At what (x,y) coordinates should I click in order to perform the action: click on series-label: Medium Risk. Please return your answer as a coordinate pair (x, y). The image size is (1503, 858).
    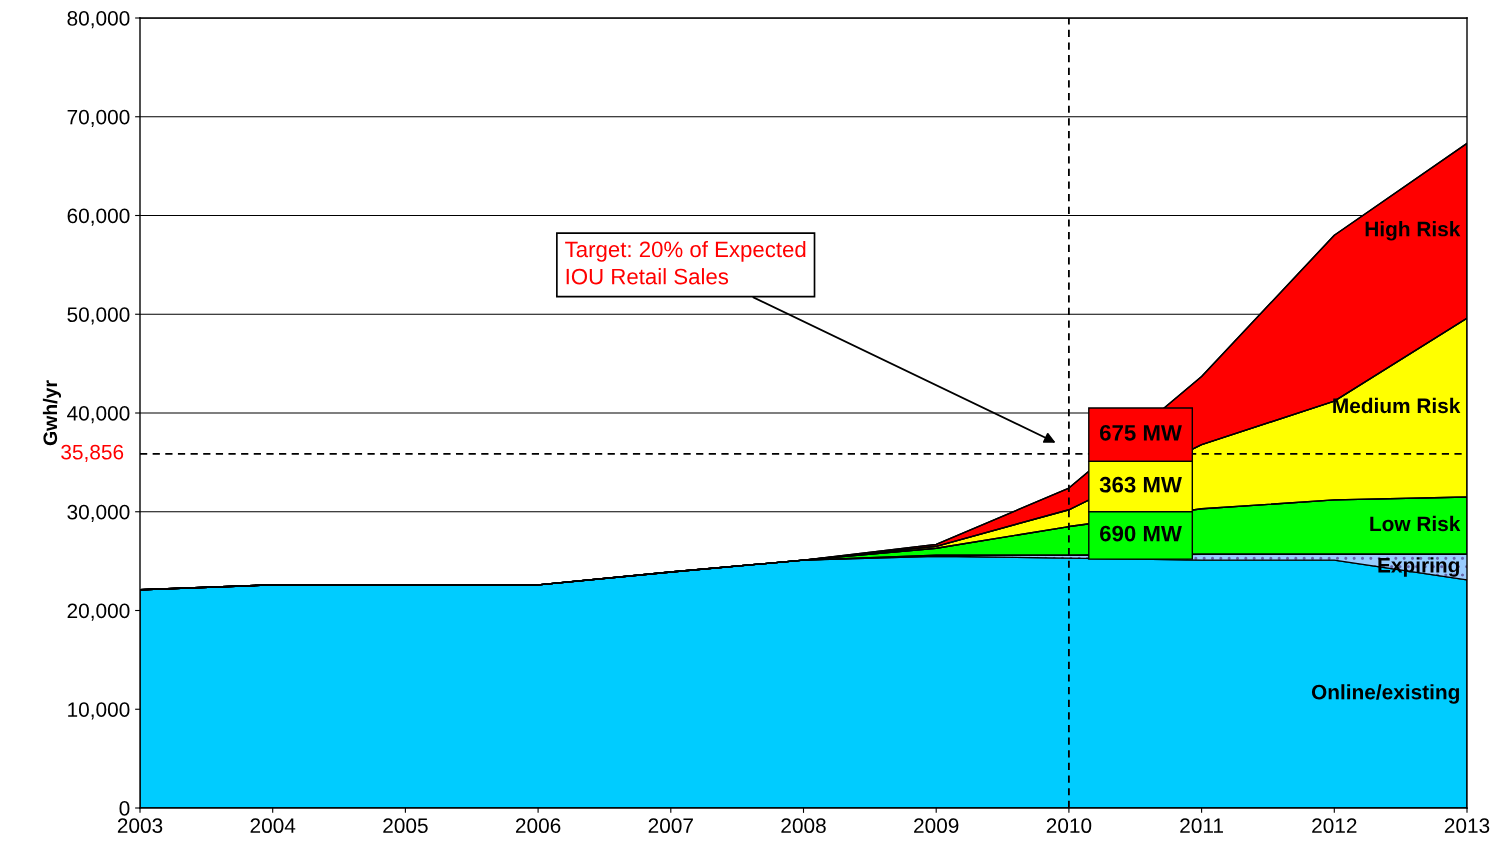
    Looking at the image, I should click on (1397, 405).